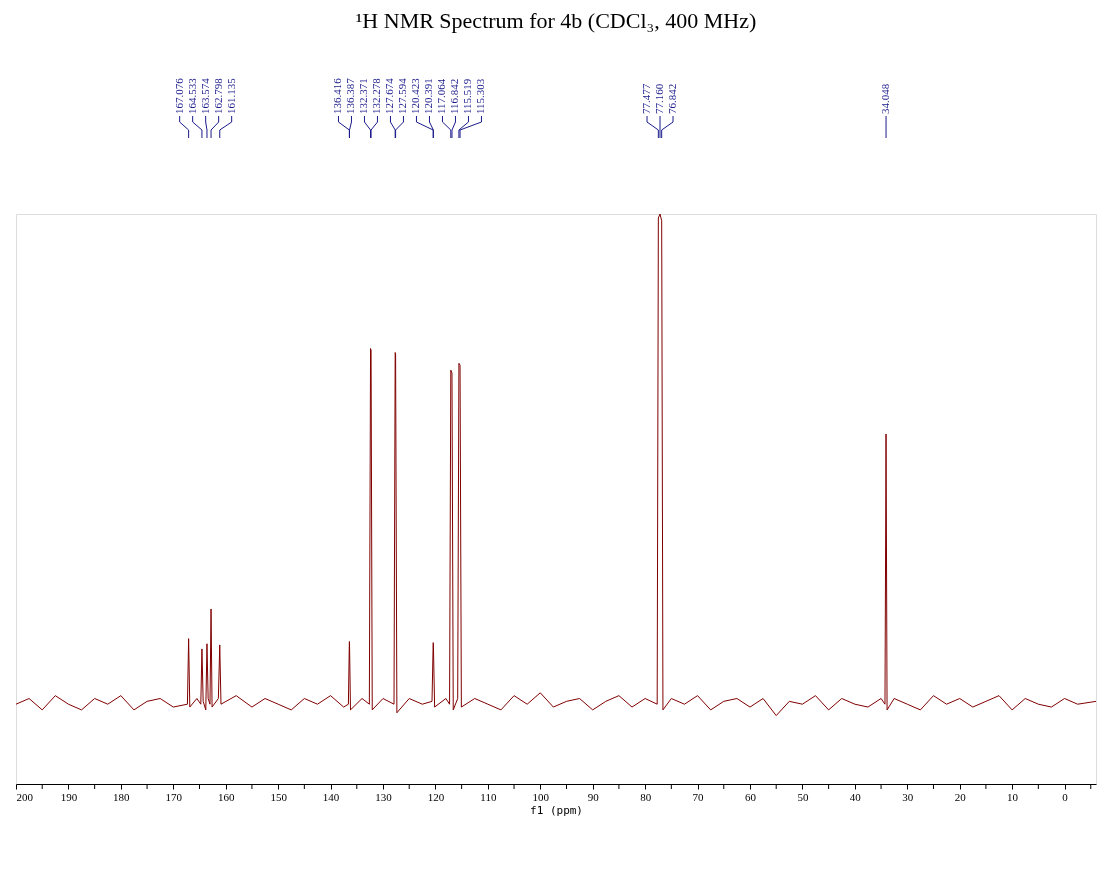  Describe the element at coordinates (226, 796) in the screenshot. I see `x-tick-label: 160` at that location.